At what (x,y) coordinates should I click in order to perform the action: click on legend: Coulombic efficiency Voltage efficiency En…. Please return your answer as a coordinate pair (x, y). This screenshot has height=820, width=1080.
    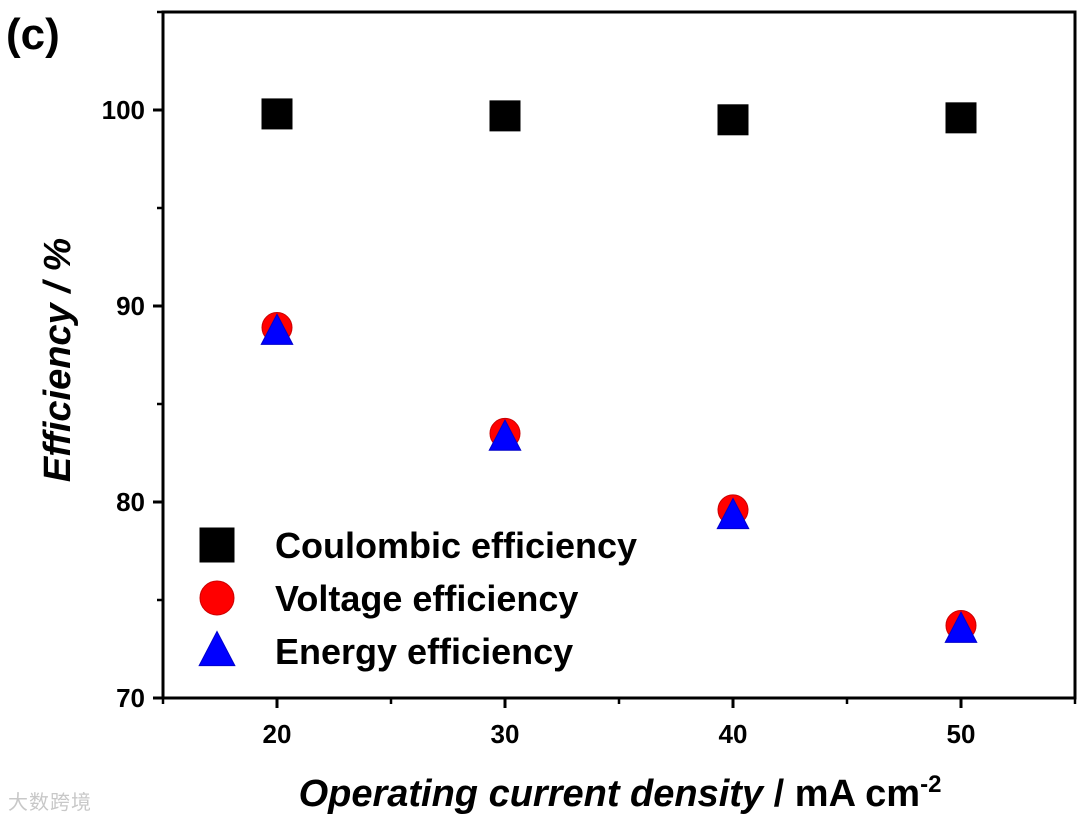
    Looking at the image, I should click on (417, 598).